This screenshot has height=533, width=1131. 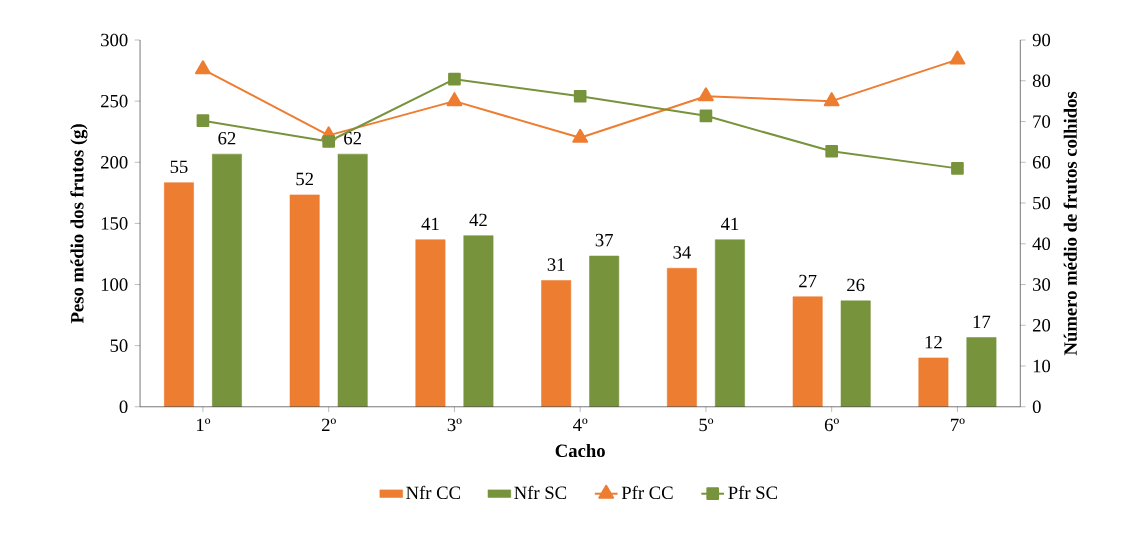 What do you see at coordinates (753, 492) in the screenshot?
I see `legend-label: Pfr SC` at bounding box center [753, 492].